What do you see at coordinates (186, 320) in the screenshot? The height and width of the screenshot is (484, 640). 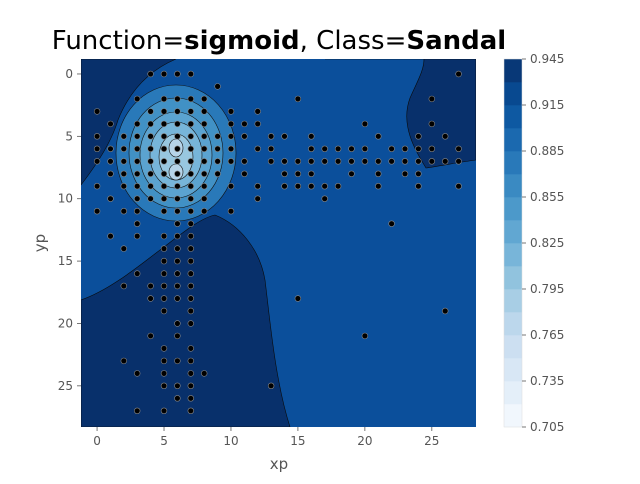 I see `contour-region-dark-bottom` at bounding box center [186, 320].